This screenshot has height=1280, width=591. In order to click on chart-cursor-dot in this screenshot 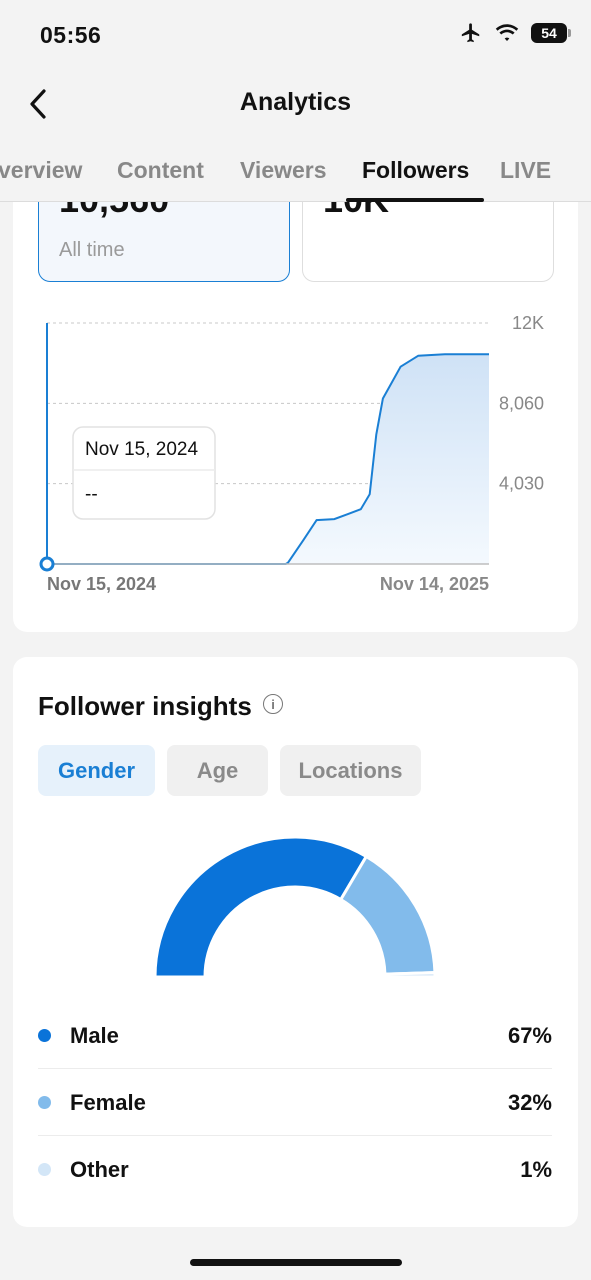, I will do `click(47, 564)`.